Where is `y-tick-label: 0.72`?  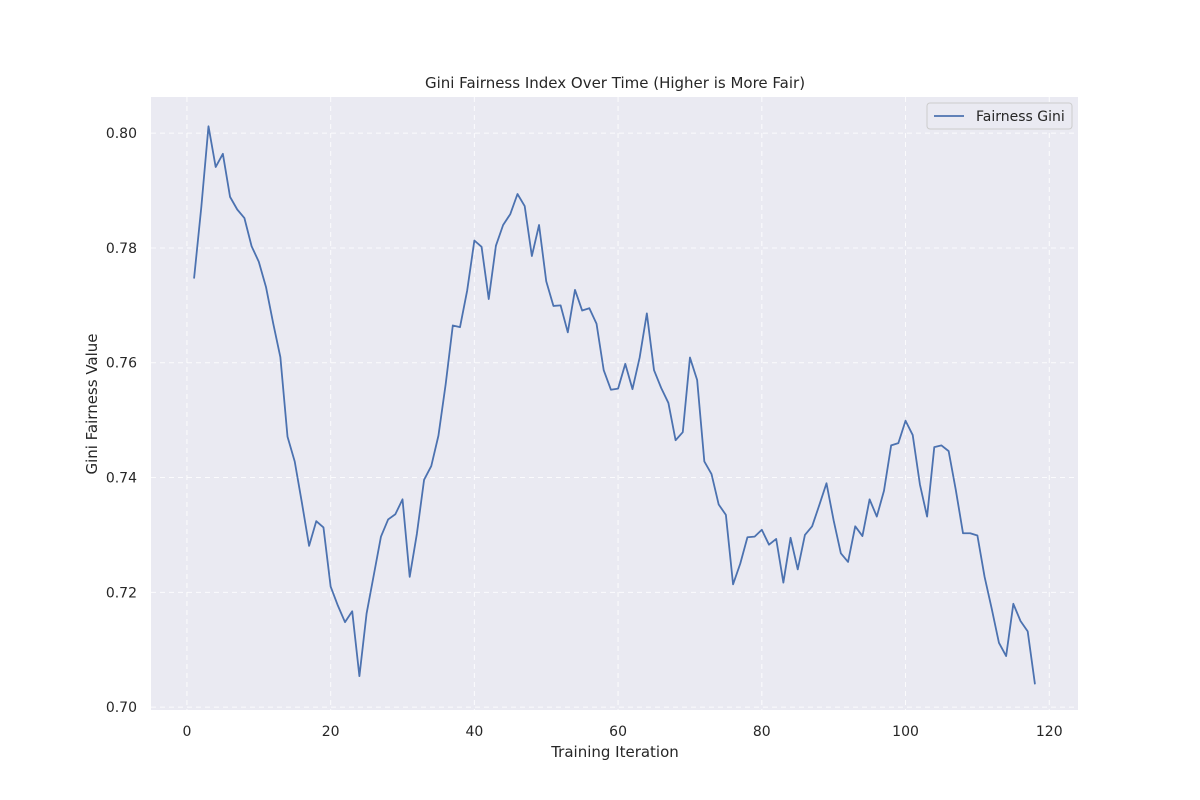
y-tick-label: 0.72 is located at coordinates (121, 593).